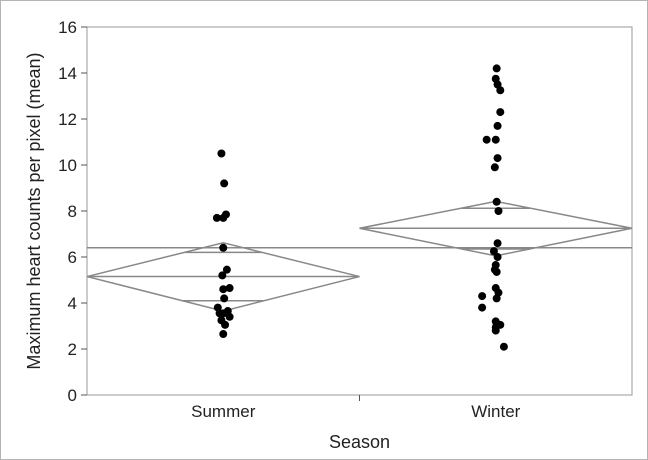 The width and height of the screenshot is (648, 460). I want to click on y-axis-label: Maximum heart counts per pixel (mean), so click(34, 210).